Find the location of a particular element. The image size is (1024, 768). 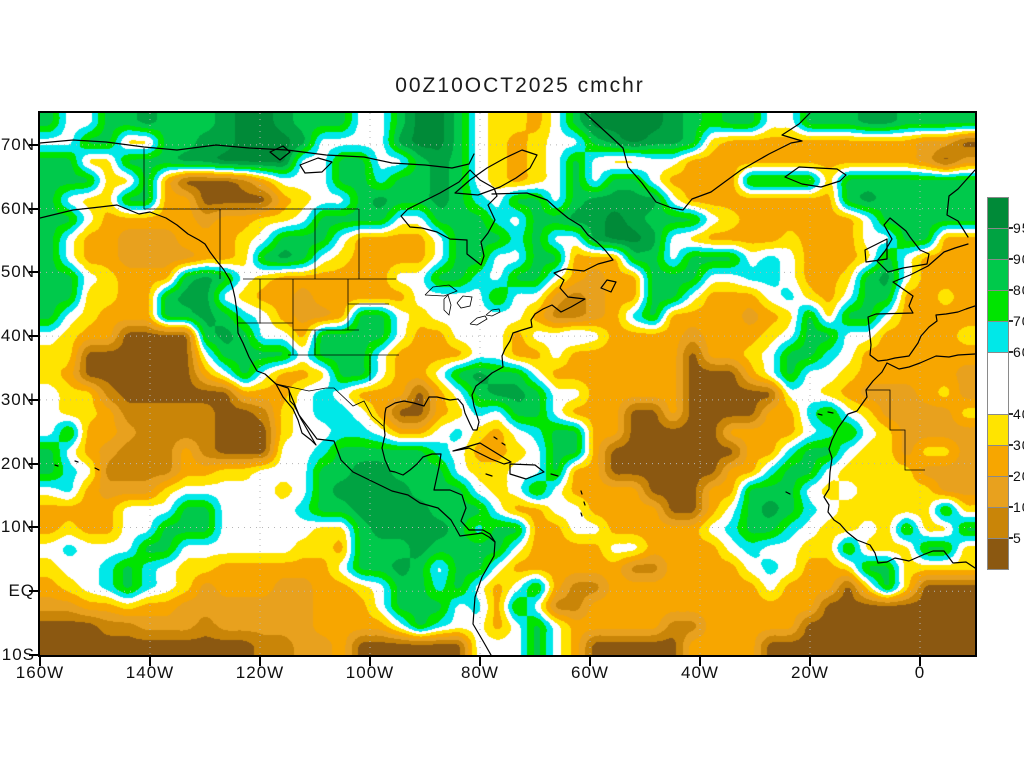

colorbar-label: 90 is located at coordinates (1018, 259).